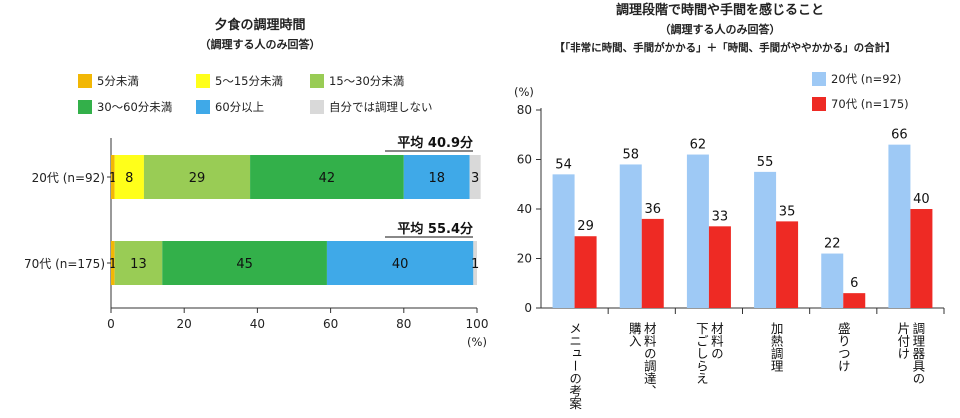  What do you see at coordinates (854, 283) in the screenshot?
I see `data-label: 6` at bounding box center [854, 283].